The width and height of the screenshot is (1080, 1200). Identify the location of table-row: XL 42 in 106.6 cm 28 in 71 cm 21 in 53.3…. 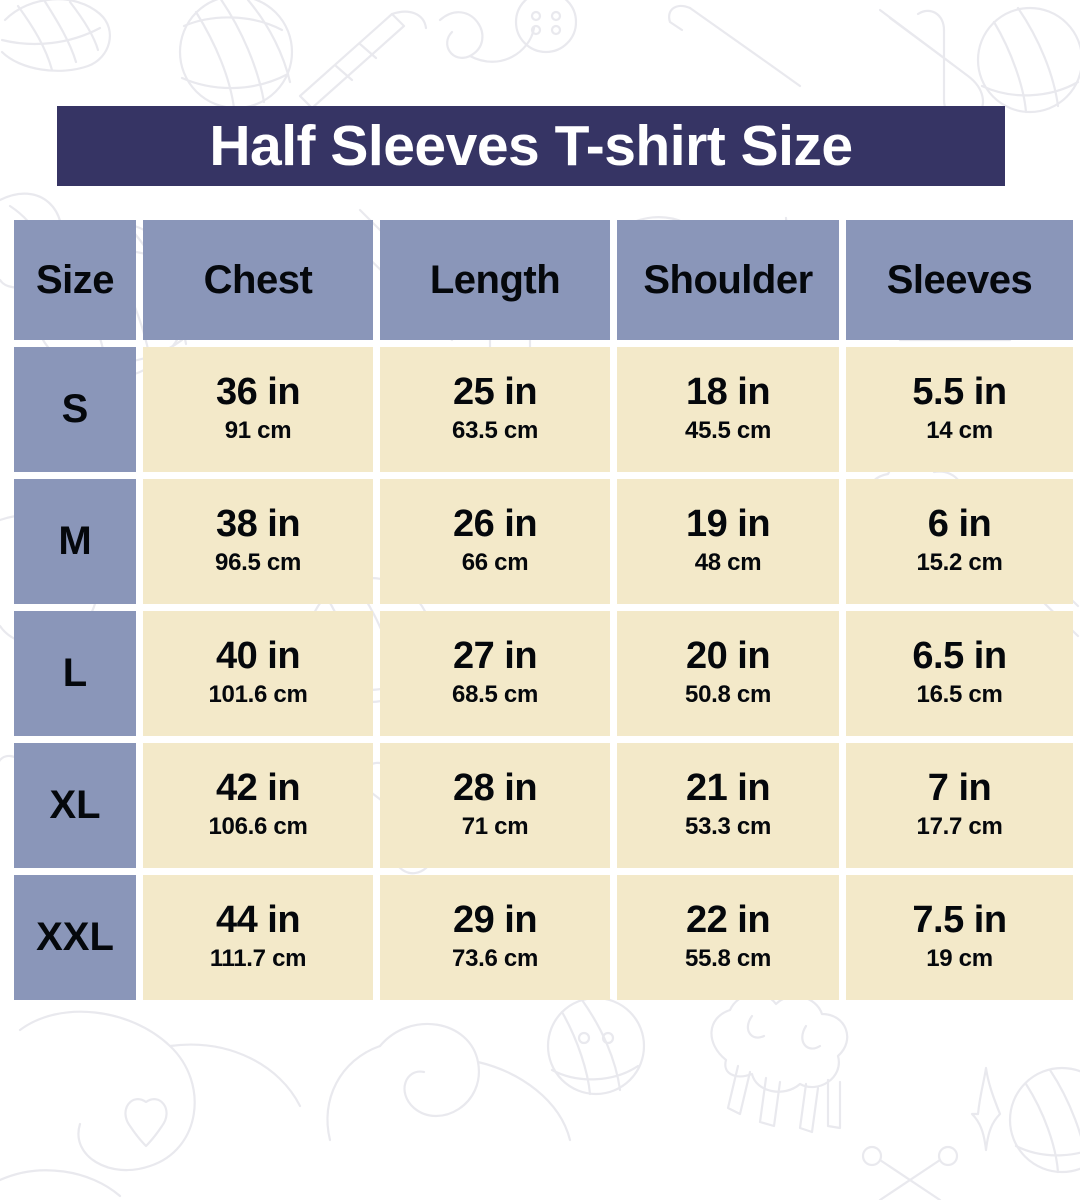
(543, 805).